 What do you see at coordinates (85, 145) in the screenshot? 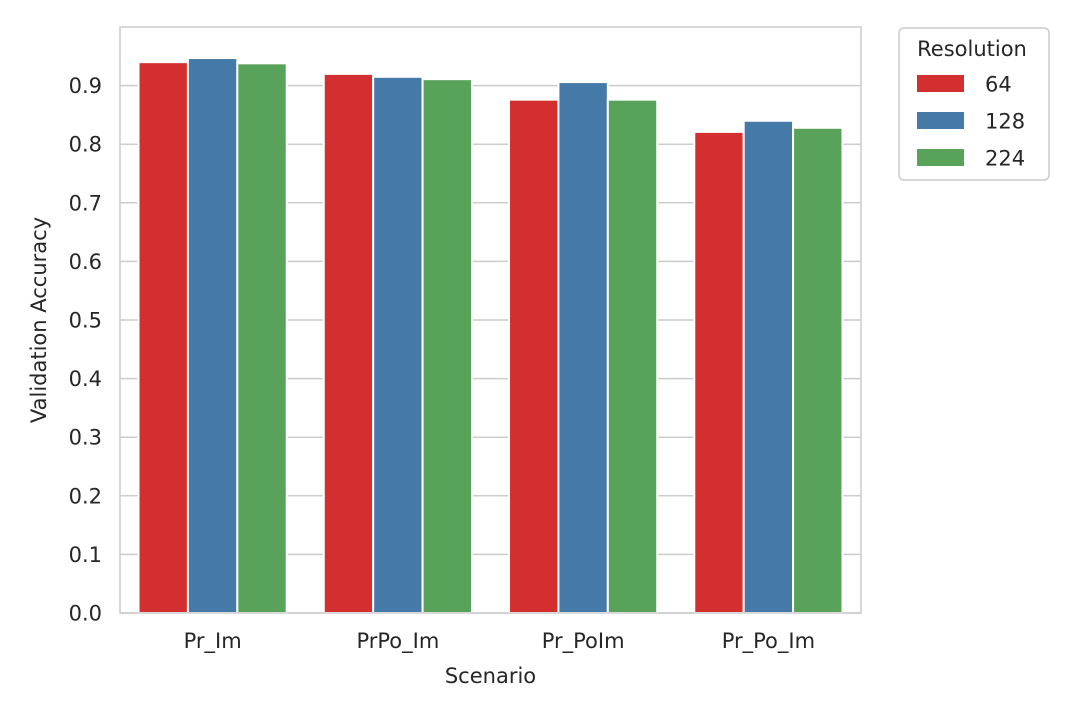
I see `y-tick-label: 0.8` at bounding box center [85, 145].